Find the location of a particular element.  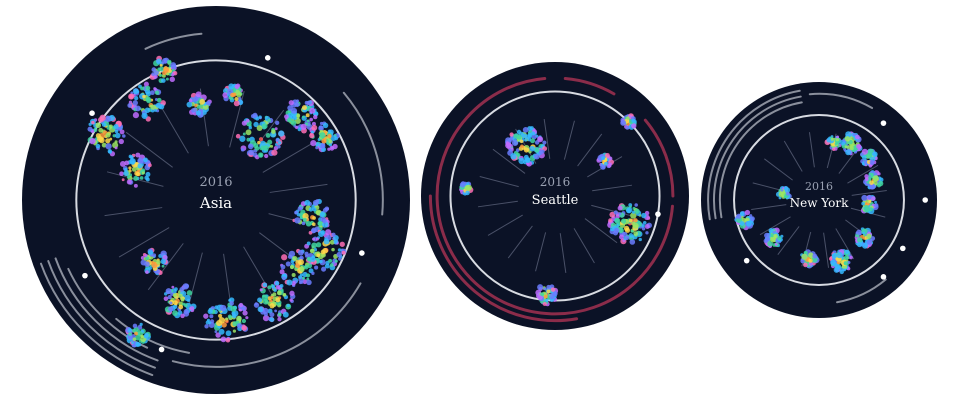

year-label: 2016 is located at coordinates (819, 186).